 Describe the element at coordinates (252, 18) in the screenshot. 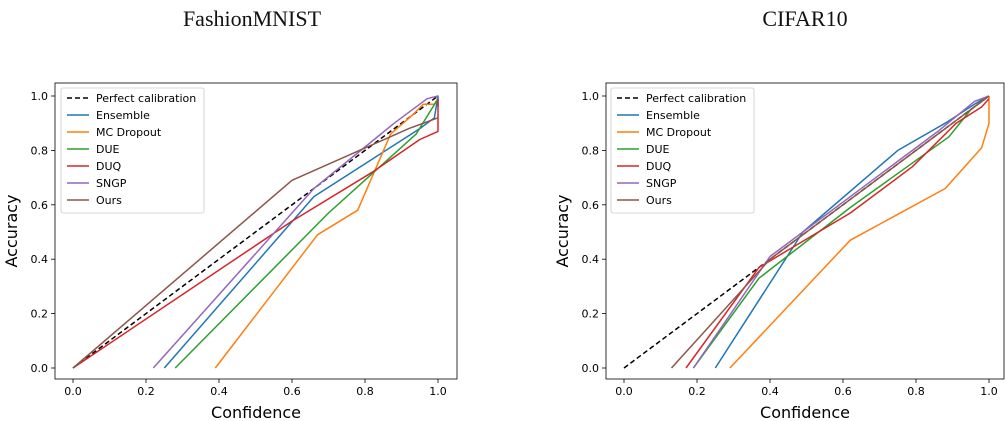

I see `panel-title-fashionmnist: FashionMNIST` at that location.